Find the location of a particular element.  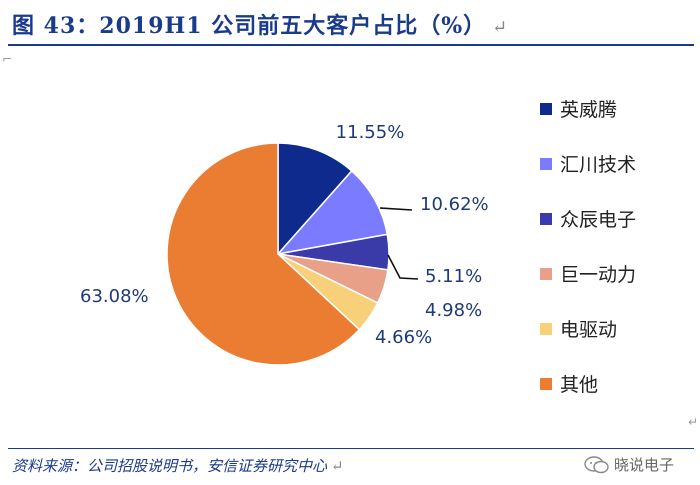

legend-label-3: 众辰电子 is located at coordinates (598, 220).